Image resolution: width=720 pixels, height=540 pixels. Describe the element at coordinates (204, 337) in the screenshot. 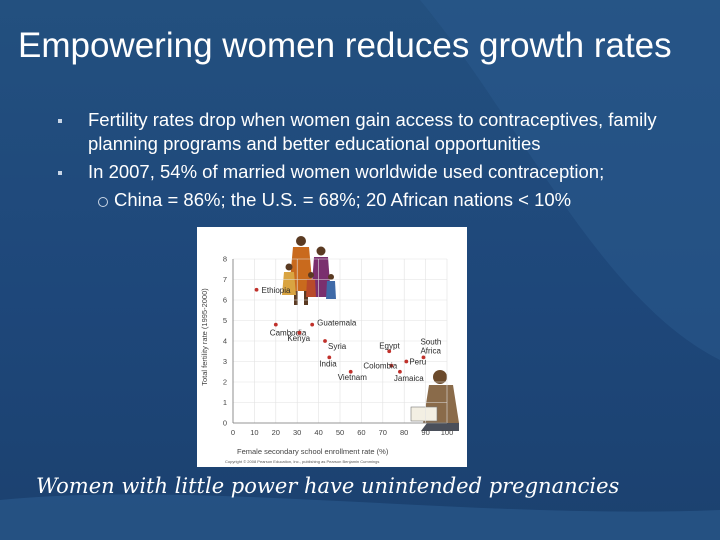

I see `y-axis-label: Total fertility rate (1995-2000)` at that location.